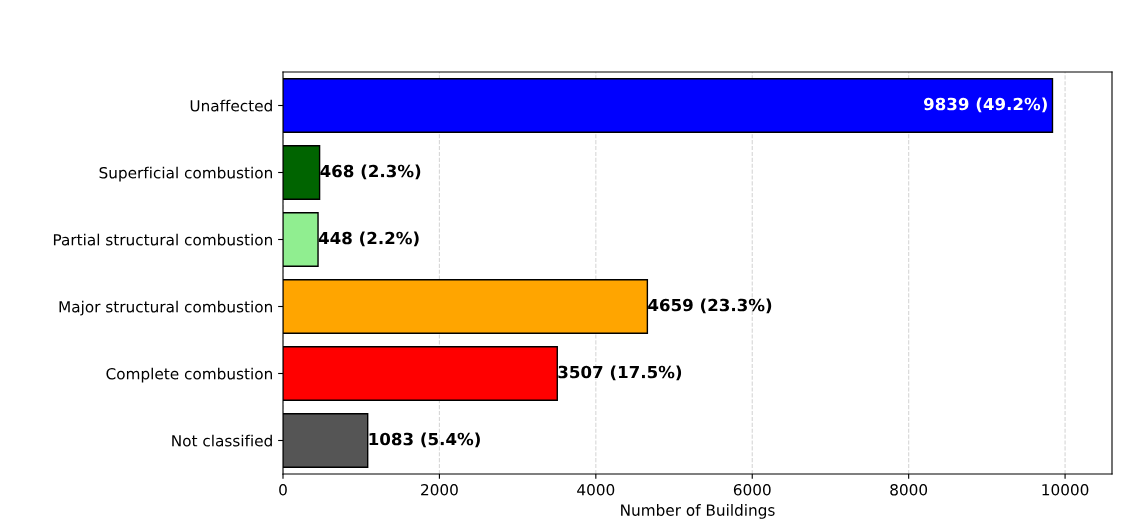 The height and width of the screenshot is (530, 1142). What do you see at coordinates (698, 511) in the screenshot?
I see `x-axis-title: Number of Buildings` at bounding box center [698, 511].